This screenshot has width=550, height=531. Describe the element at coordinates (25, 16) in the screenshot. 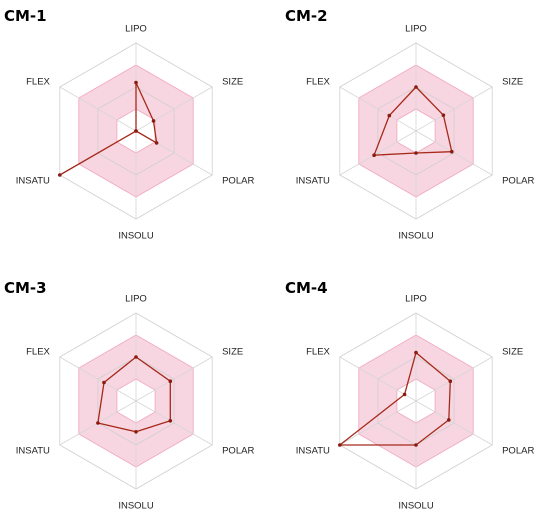

I see `panel-title-cm-1: CM-1` at that location.